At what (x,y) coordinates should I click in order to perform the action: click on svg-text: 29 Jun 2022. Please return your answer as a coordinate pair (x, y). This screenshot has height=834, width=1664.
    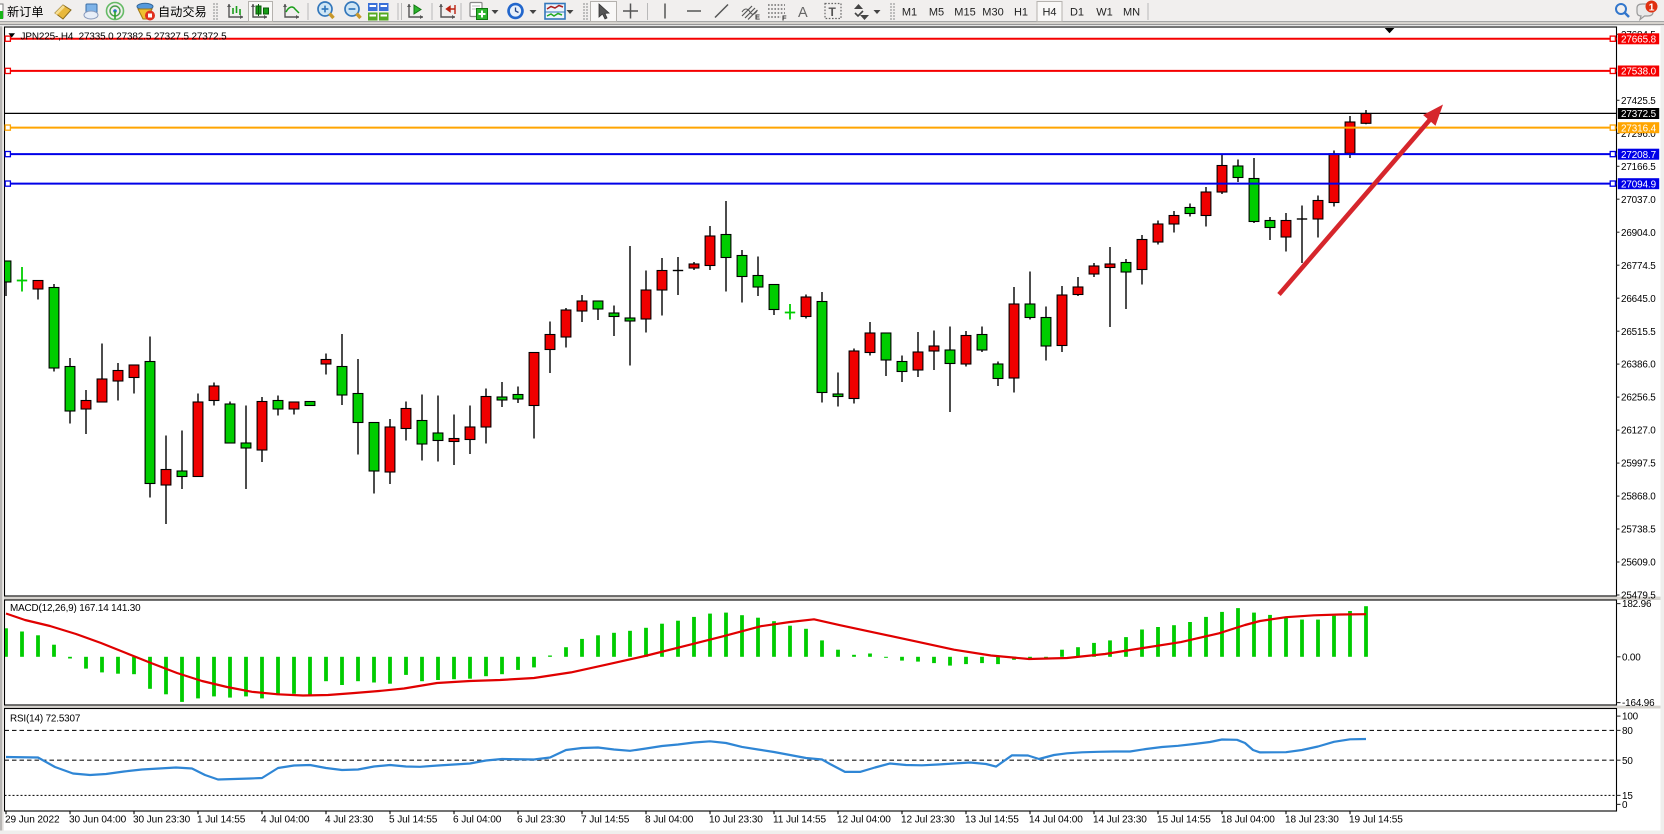
    Looking at the image, I should click on (32, 820).